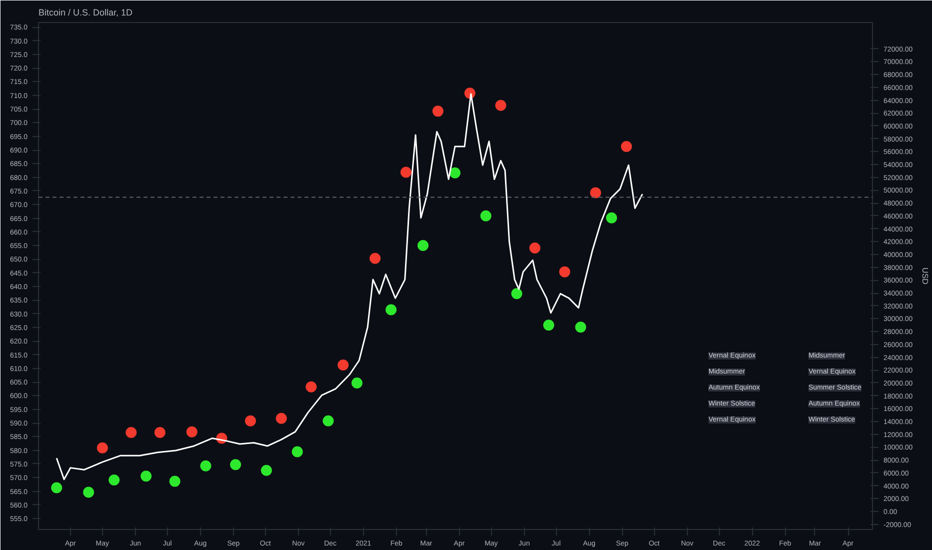 The width and height of the screenshot is (932, 550). What do you see at coordinates (86, 13) in the screenshot?
I see `chart-title: Bitcoin / U.S. Dollar, 1D` at bounding box center [86, 13].